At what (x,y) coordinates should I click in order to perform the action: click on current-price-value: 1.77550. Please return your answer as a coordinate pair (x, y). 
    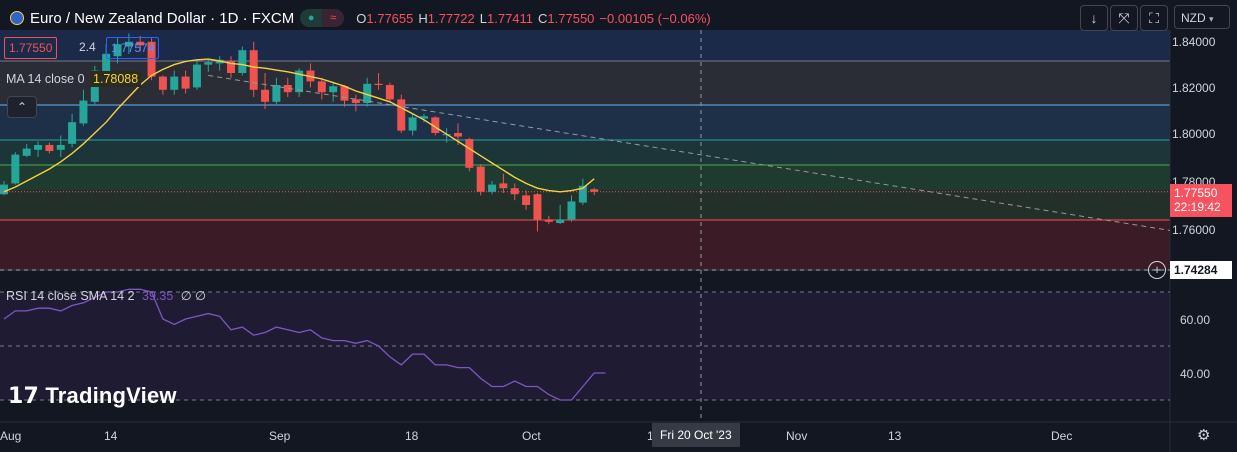
    Looking at the image, I should click on (1196, 193).